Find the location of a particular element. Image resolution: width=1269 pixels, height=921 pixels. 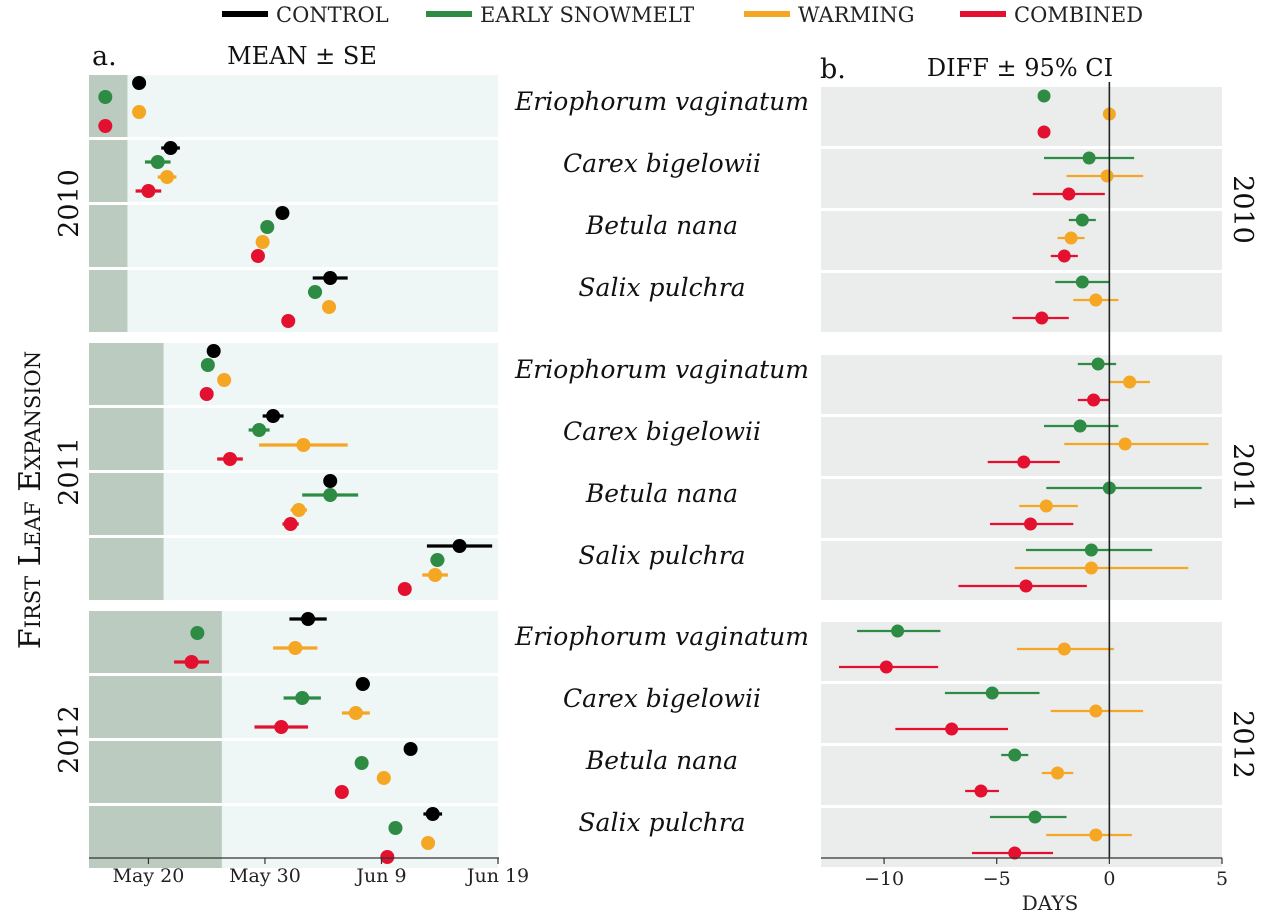

panel-b-point-2010-betula-nana-combined is located at coordinates (1064, 256).